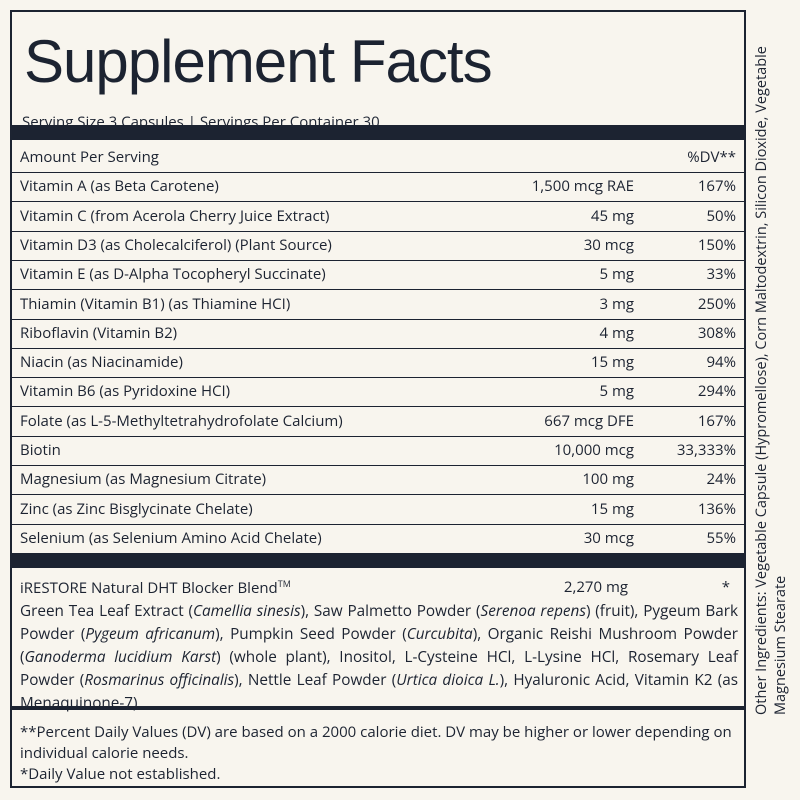  Describe the element at coordinates (379, 645) in the screenshot. I see `description-segment: ), Organic Reishi Mushroom Powder (` at that location.